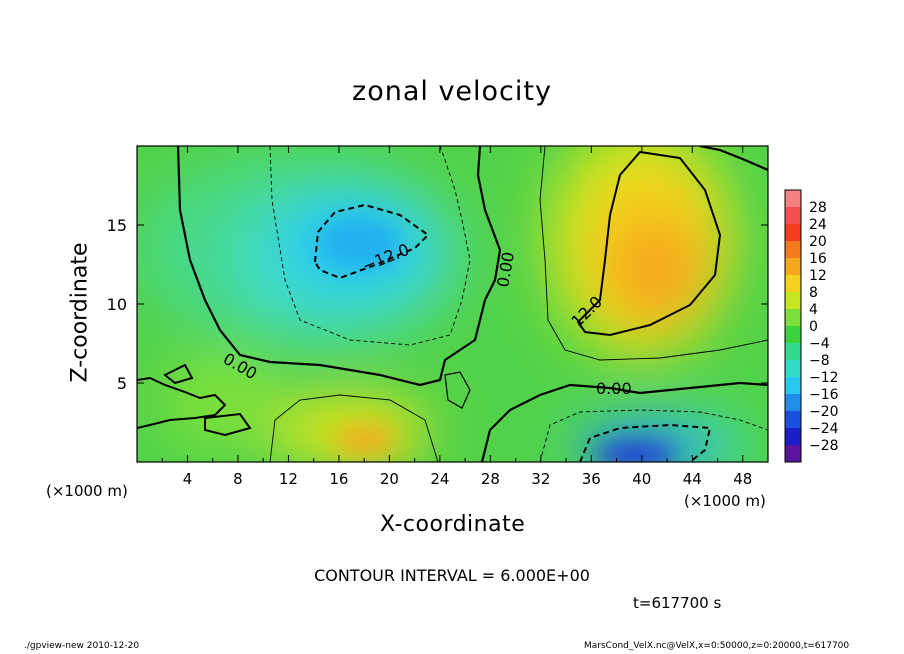  What do you see at coordinates (824, 378) in the screenshot?
I see `colorbar-label: −12` at bounding box center [824, 378].